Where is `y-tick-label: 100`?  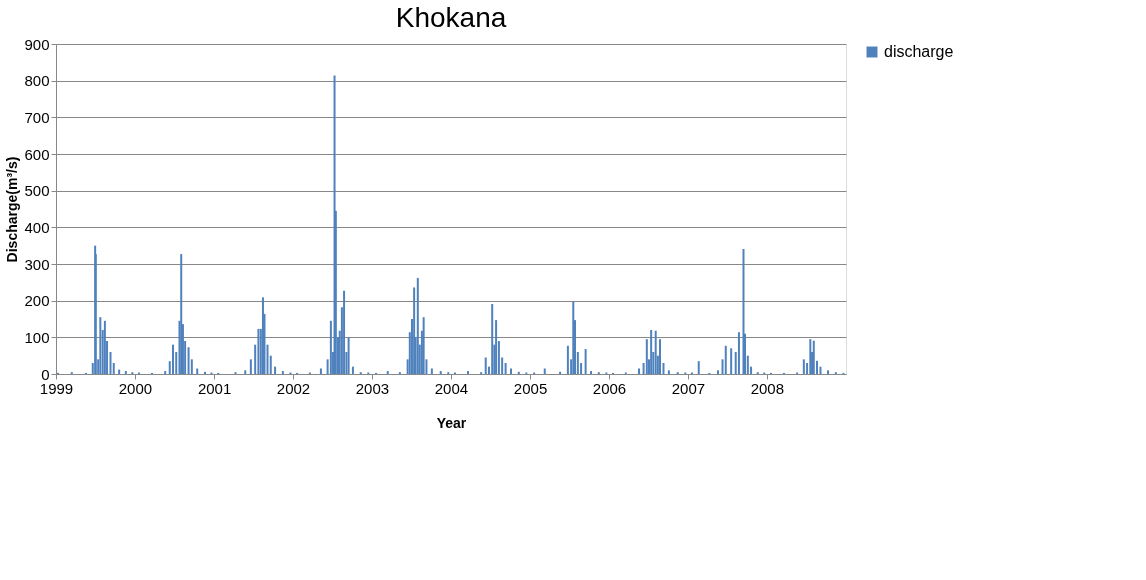
y-tick-label: 100 is located at coordinates (37, 337).